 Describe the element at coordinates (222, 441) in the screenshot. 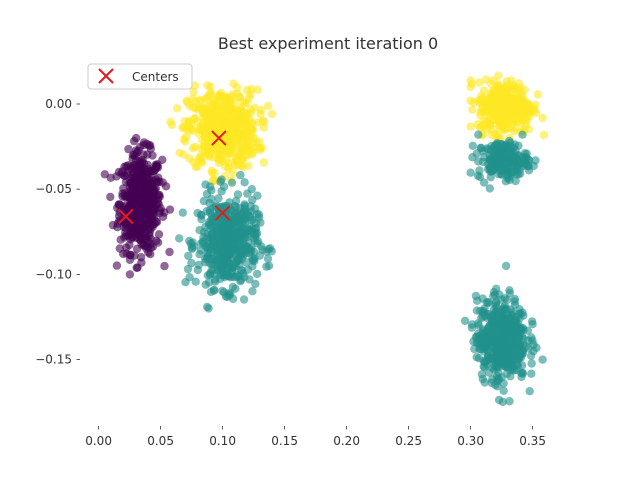

I see `x-tick-label: 0.10` at that location.